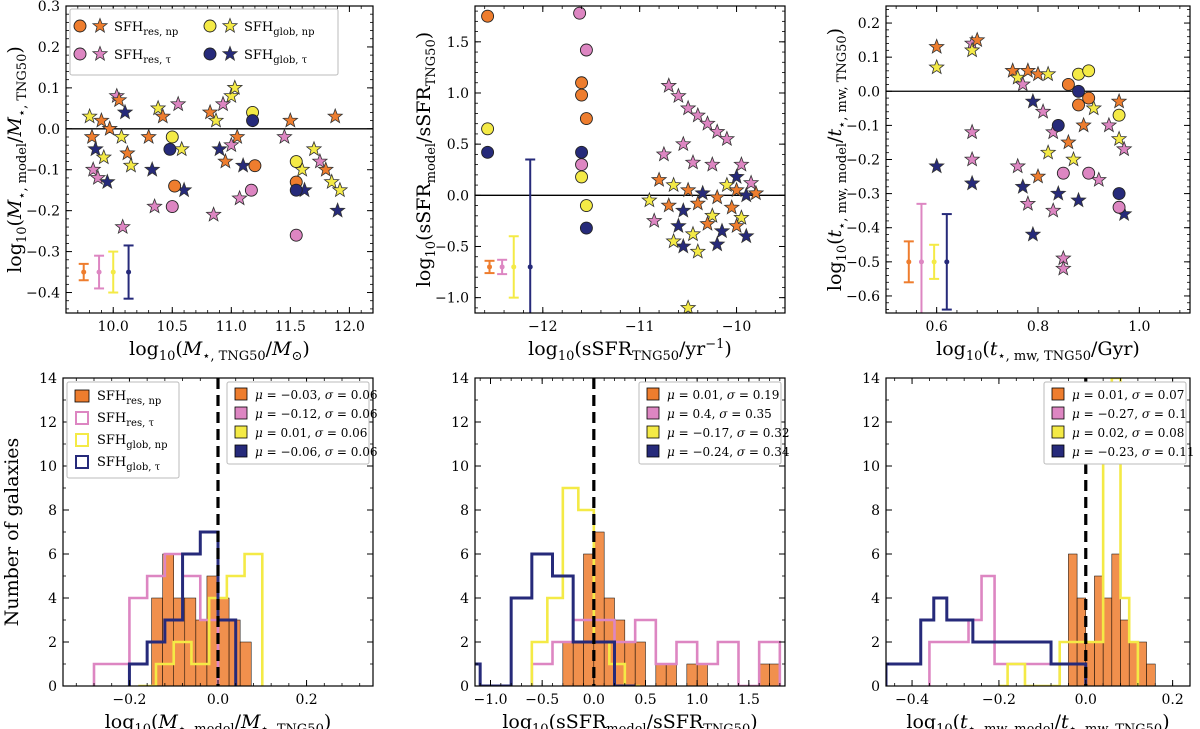 The image size is (1200, 729). What do you see at coordinates (863, 297) in the screenshot?
I see `y-tick-label: −0.6` at bounding box center [863, 297].